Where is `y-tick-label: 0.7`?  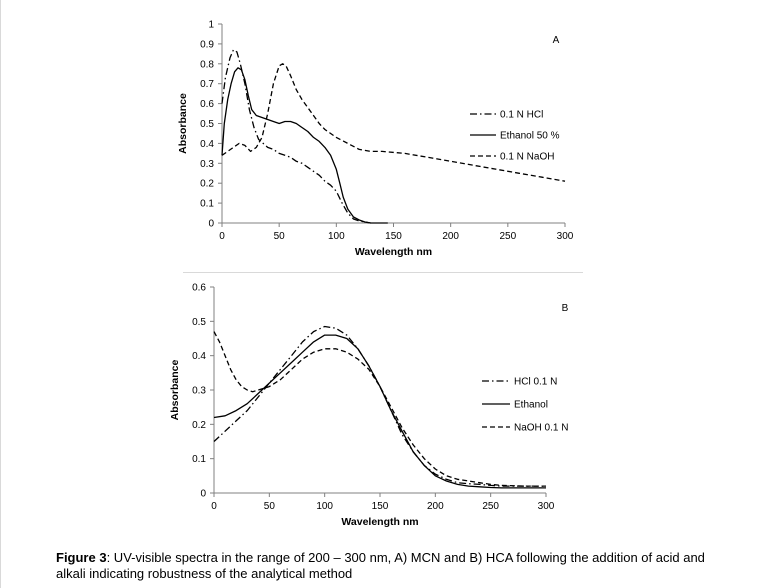 y-tick-label: 0.7 is located at coordinates (207, 84).